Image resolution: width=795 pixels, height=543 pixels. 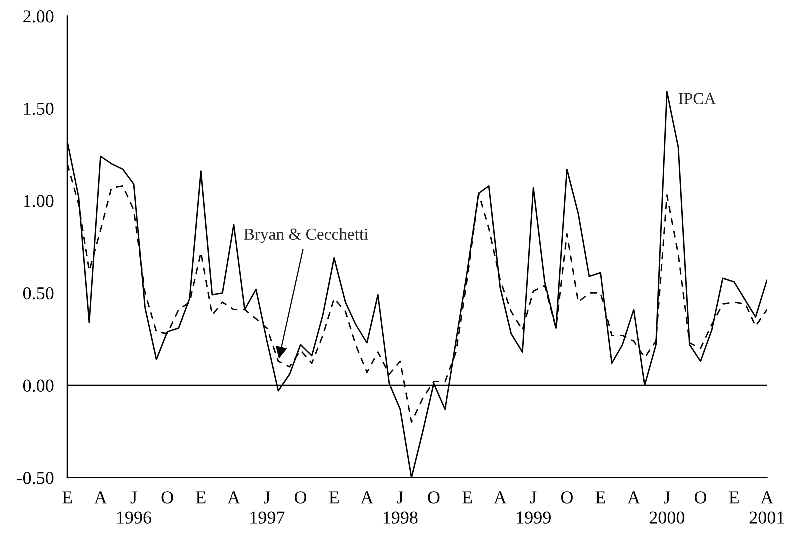 I want to click on x-tick-label: J 1999, so click(x=534, y=508).